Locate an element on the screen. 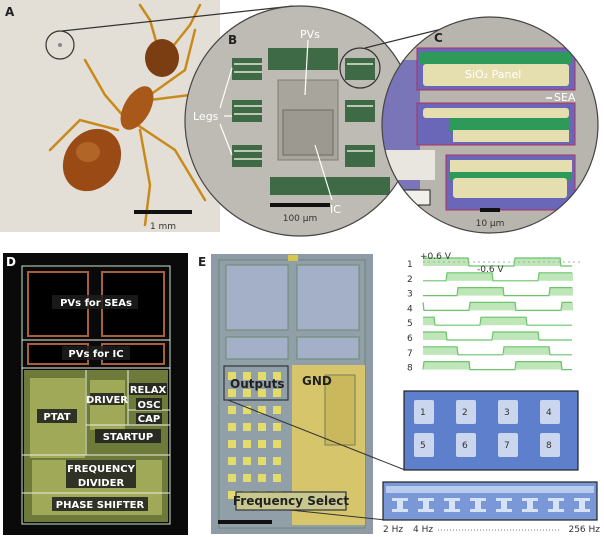  output-pad-label: 5 is located at coordinates (423, 446).